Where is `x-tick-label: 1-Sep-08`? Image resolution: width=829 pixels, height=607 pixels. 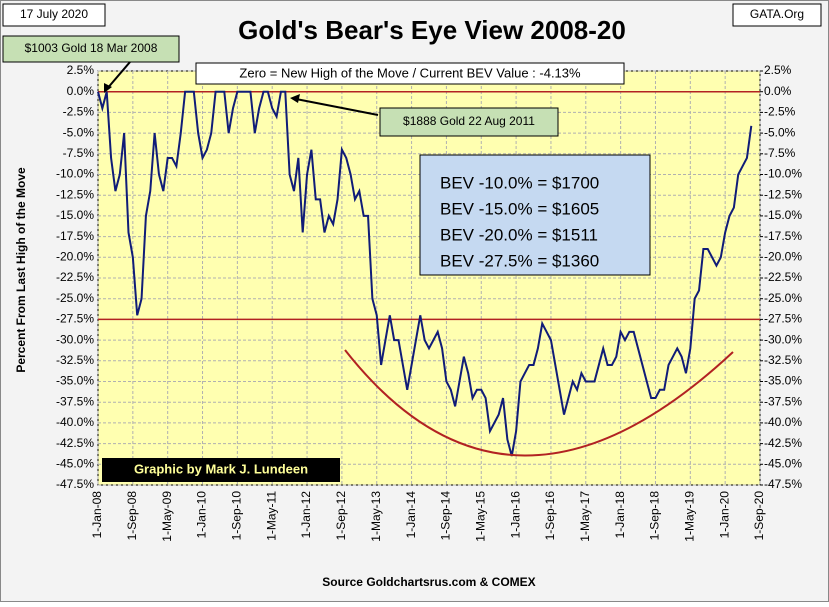 x-tick-label: 1-Sep-08 is located at coordinates (132, 516).